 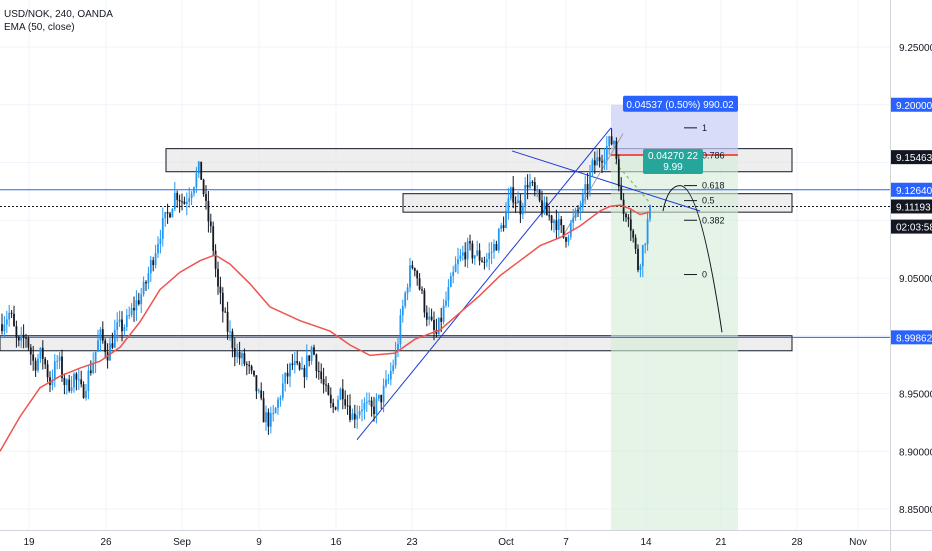 I want to click on time-scale, so click(x=445, y=540).